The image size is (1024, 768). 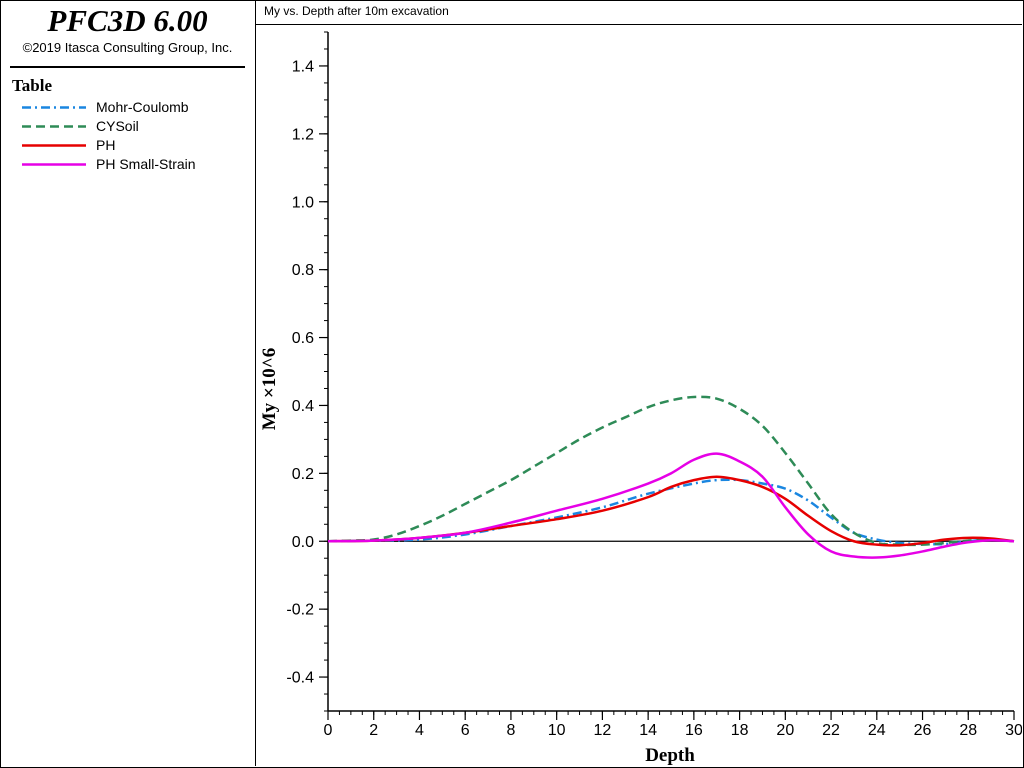 What do you see at coordinates (670, 755) in the screenshot?
I see `x-axis-label: Depth` at bounding box center [670, 755].